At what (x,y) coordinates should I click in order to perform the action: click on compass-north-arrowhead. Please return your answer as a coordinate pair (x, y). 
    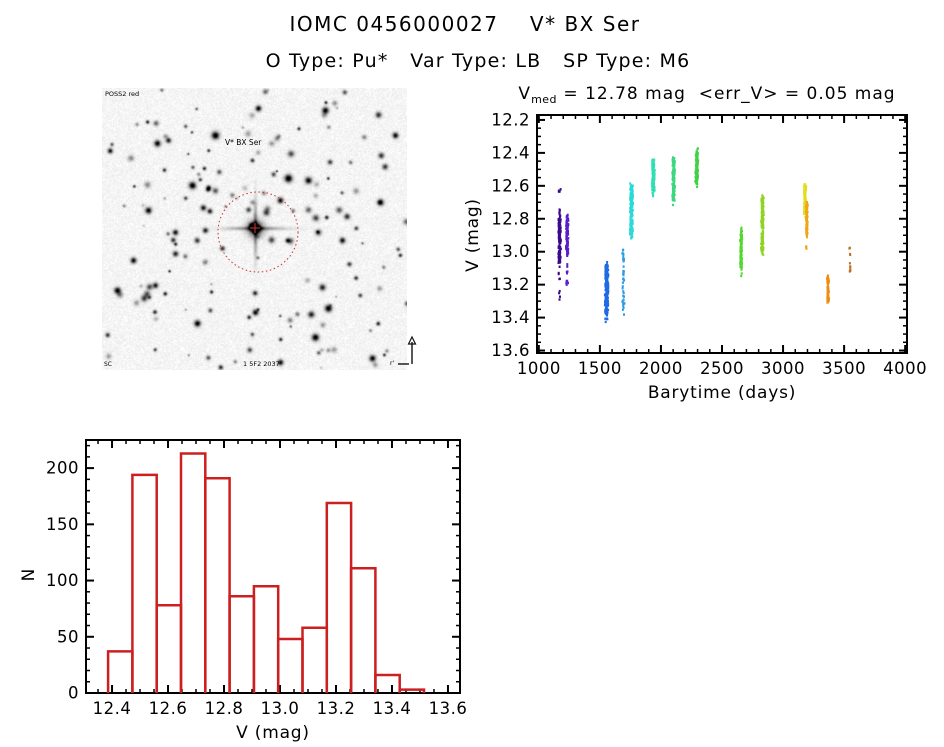
    Looking at the image, I should click on (412, 340).